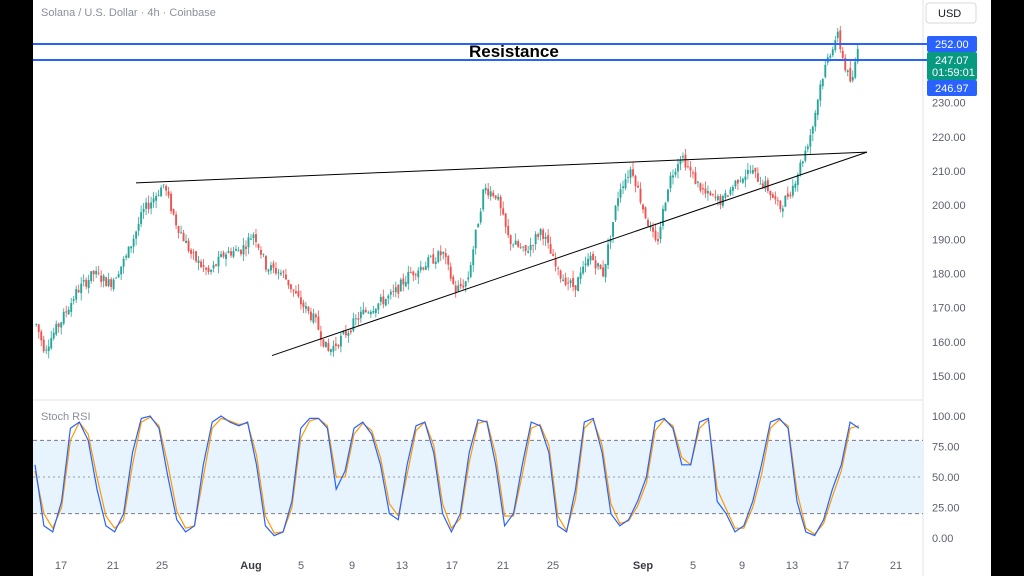 Image resolution: width=1024 pixels, height=576 pixels. What do you see at coordinates (952, 89) in the screenshot?
I see `lower-resistance-value: 246.97` at bounding box center [952, 89].